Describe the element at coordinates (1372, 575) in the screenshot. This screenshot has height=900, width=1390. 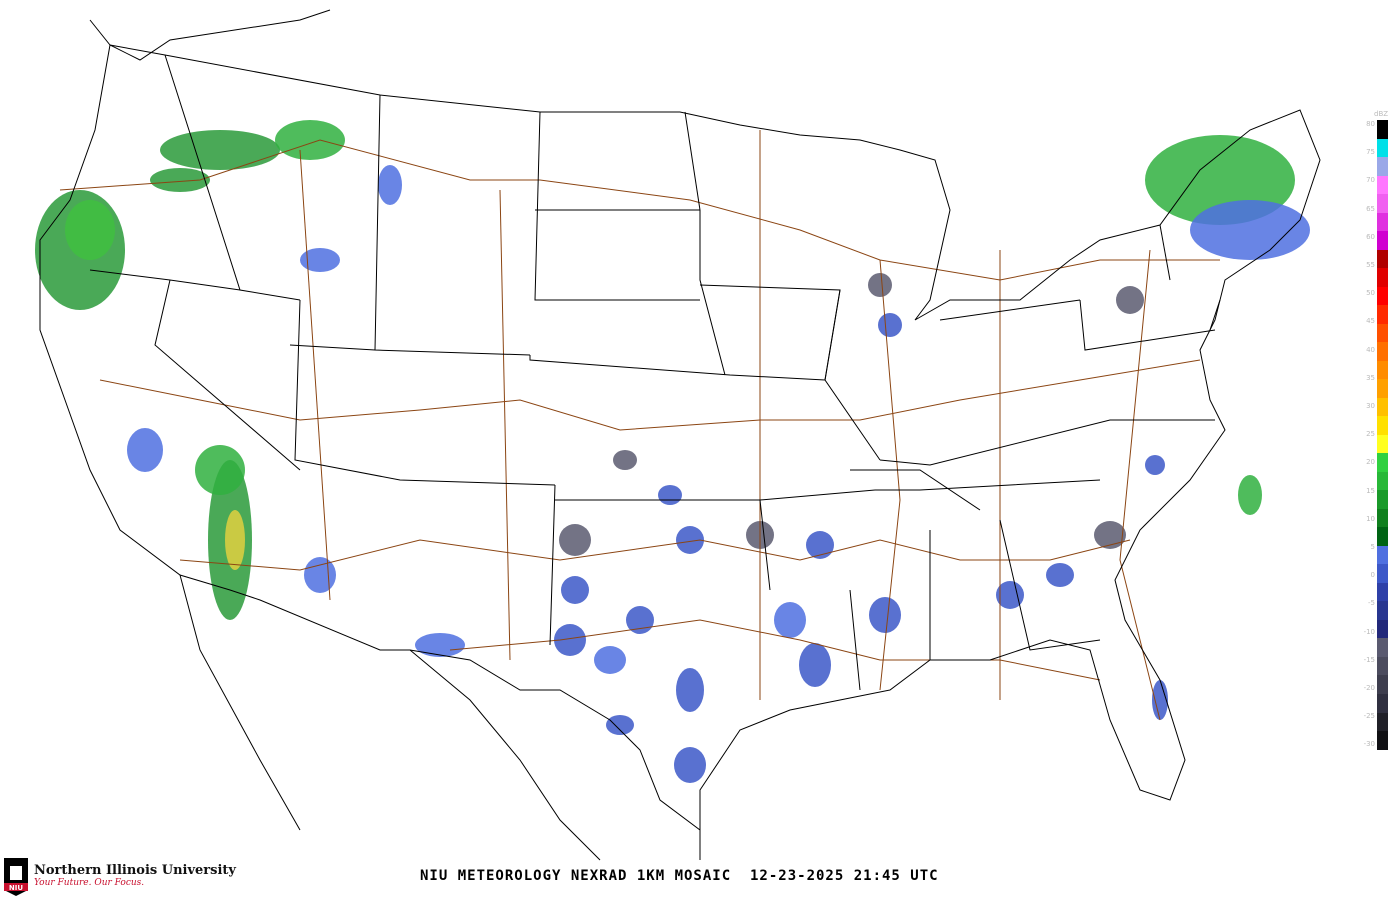
I see `legend-label: 0` at that location.